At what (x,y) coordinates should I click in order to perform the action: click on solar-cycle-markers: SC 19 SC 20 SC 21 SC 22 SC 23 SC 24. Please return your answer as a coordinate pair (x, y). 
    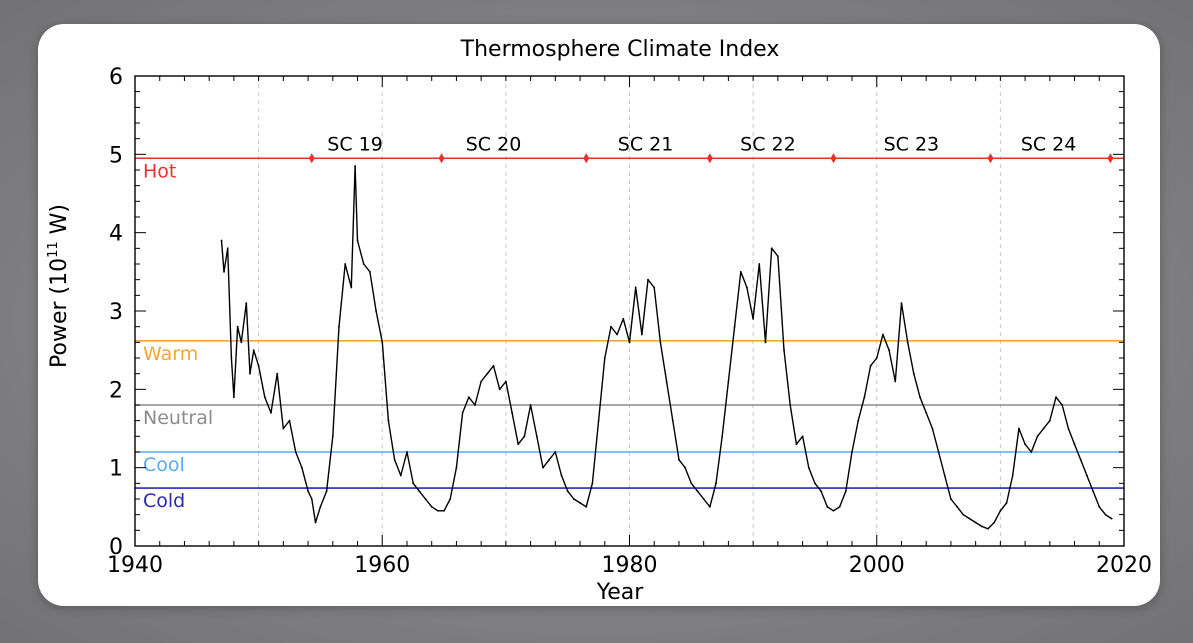
    Looking at the image, I should click on (711, 148).